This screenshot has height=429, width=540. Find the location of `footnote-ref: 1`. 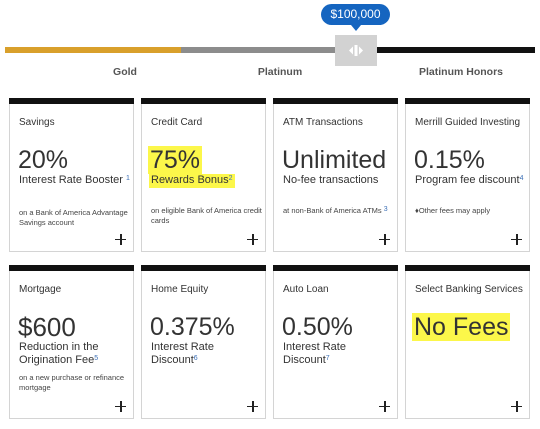

footnote-ref: 1 is located at coordinates (128, 178).